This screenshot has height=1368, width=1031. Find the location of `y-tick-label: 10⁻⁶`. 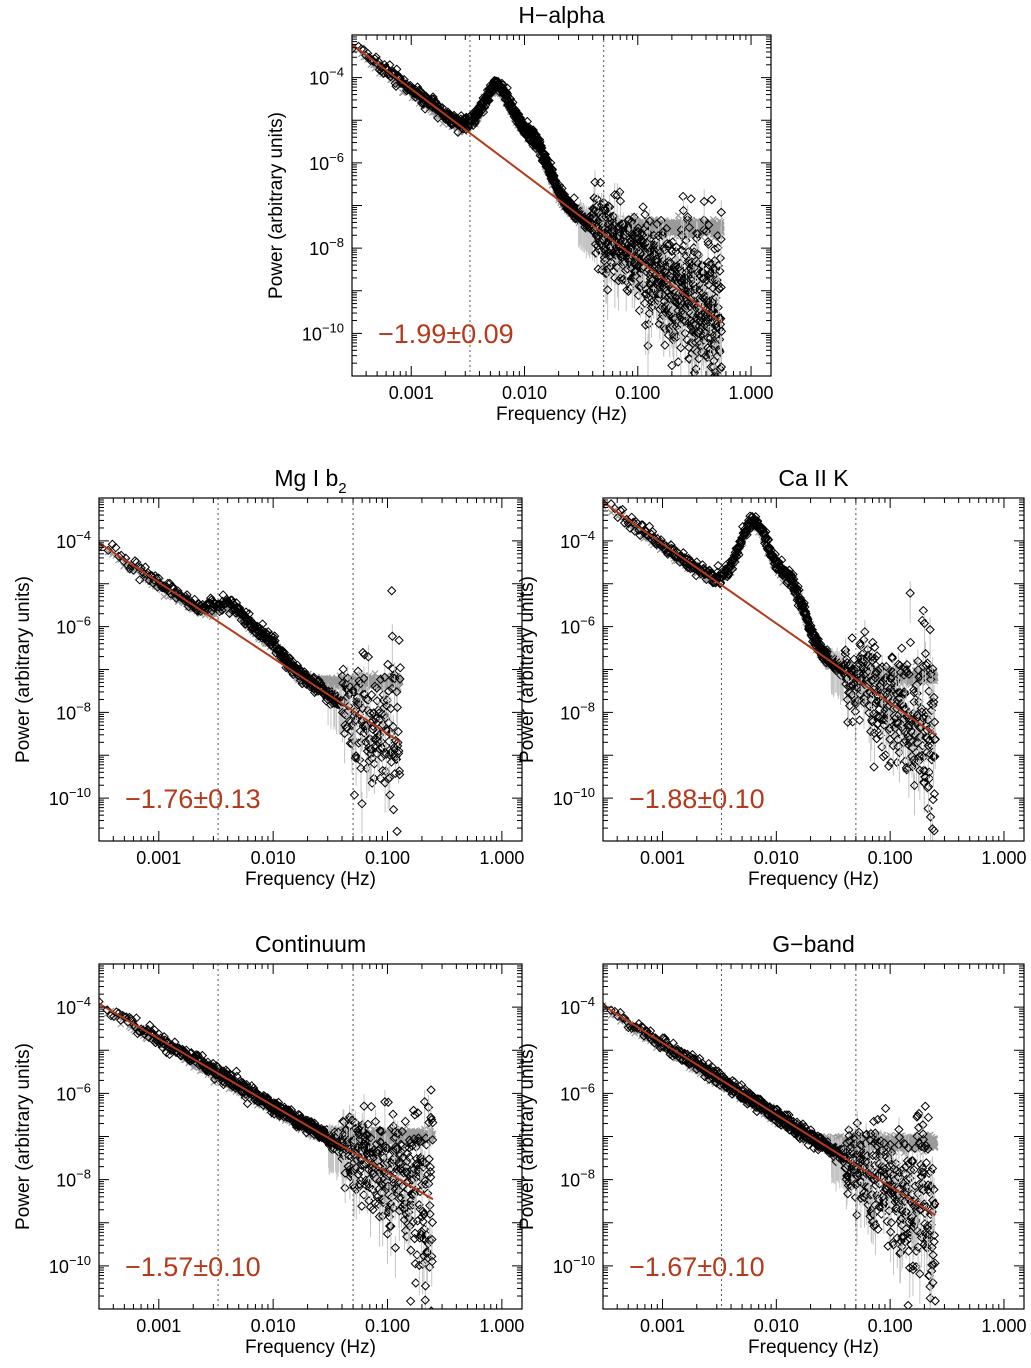

y-tick-label: 10⁻⁶ is located at coordinates (326, 162).